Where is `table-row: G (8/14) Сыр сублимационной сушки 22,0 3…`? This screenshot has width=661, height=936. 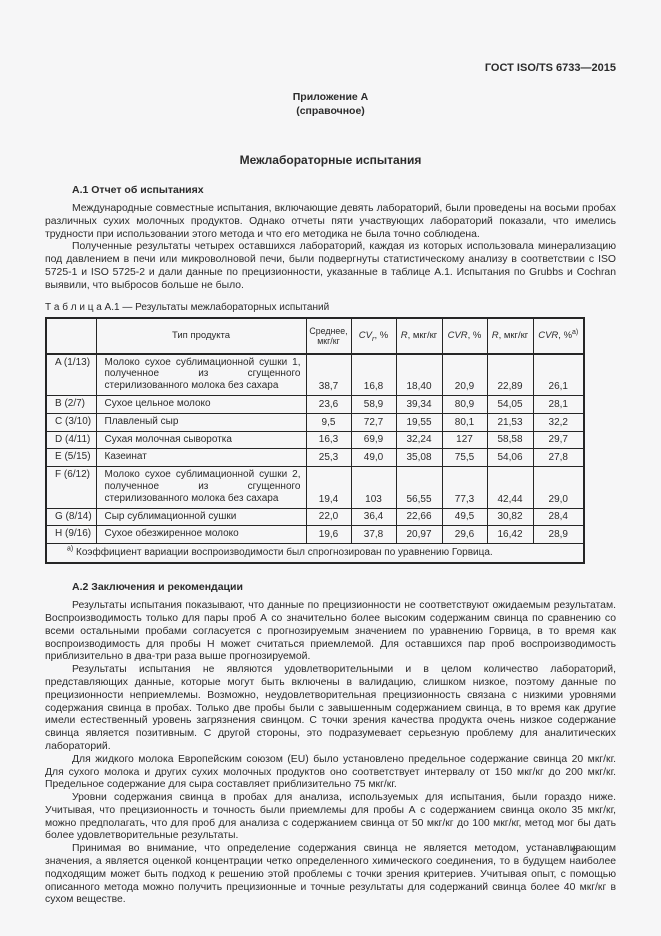 table-row: G (8/14) Сыр сублимационной сушки 22,0 3… is located at coordinates (315, 517).